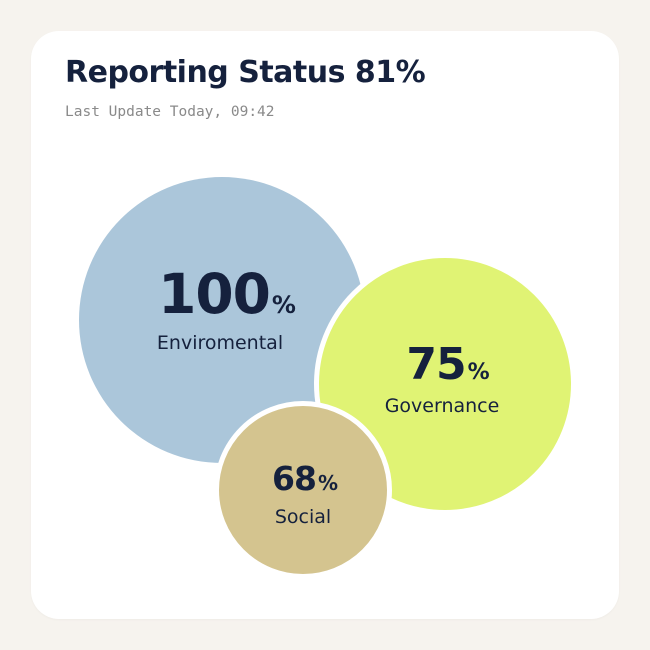  What do you see at coordinates (170, 112) in the screenshot?
I see `last-update-text: Last Update Today, 09:42` at bounding box center [170, 112].